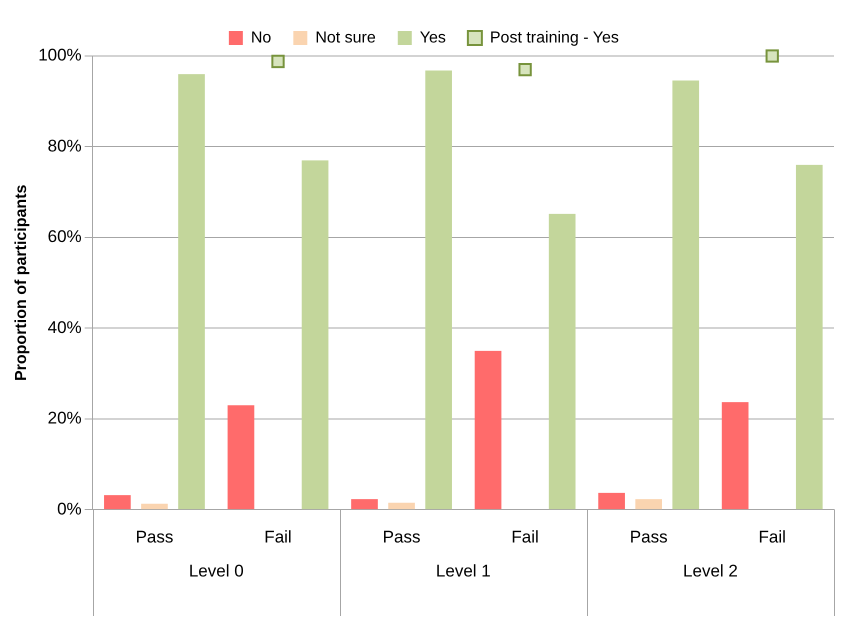 The height and width of the screenshot is (624, 852). What do you see at coordinates (554, 37) in the screenshot?
I see `legend-label: Post training - Yes` at bounding box center [554, 37].